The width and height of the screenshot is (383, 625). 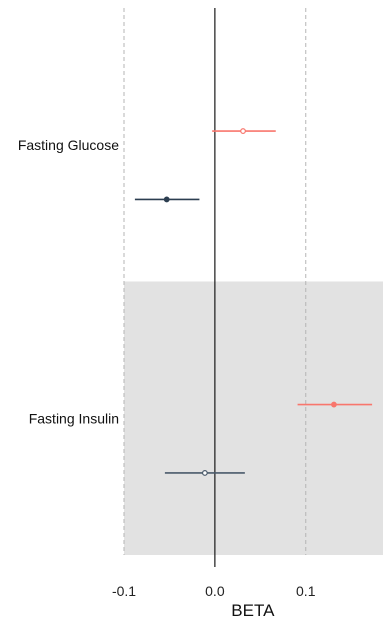 I want to click on category-label: Fasting Glucose, so click(x=68, y=145).